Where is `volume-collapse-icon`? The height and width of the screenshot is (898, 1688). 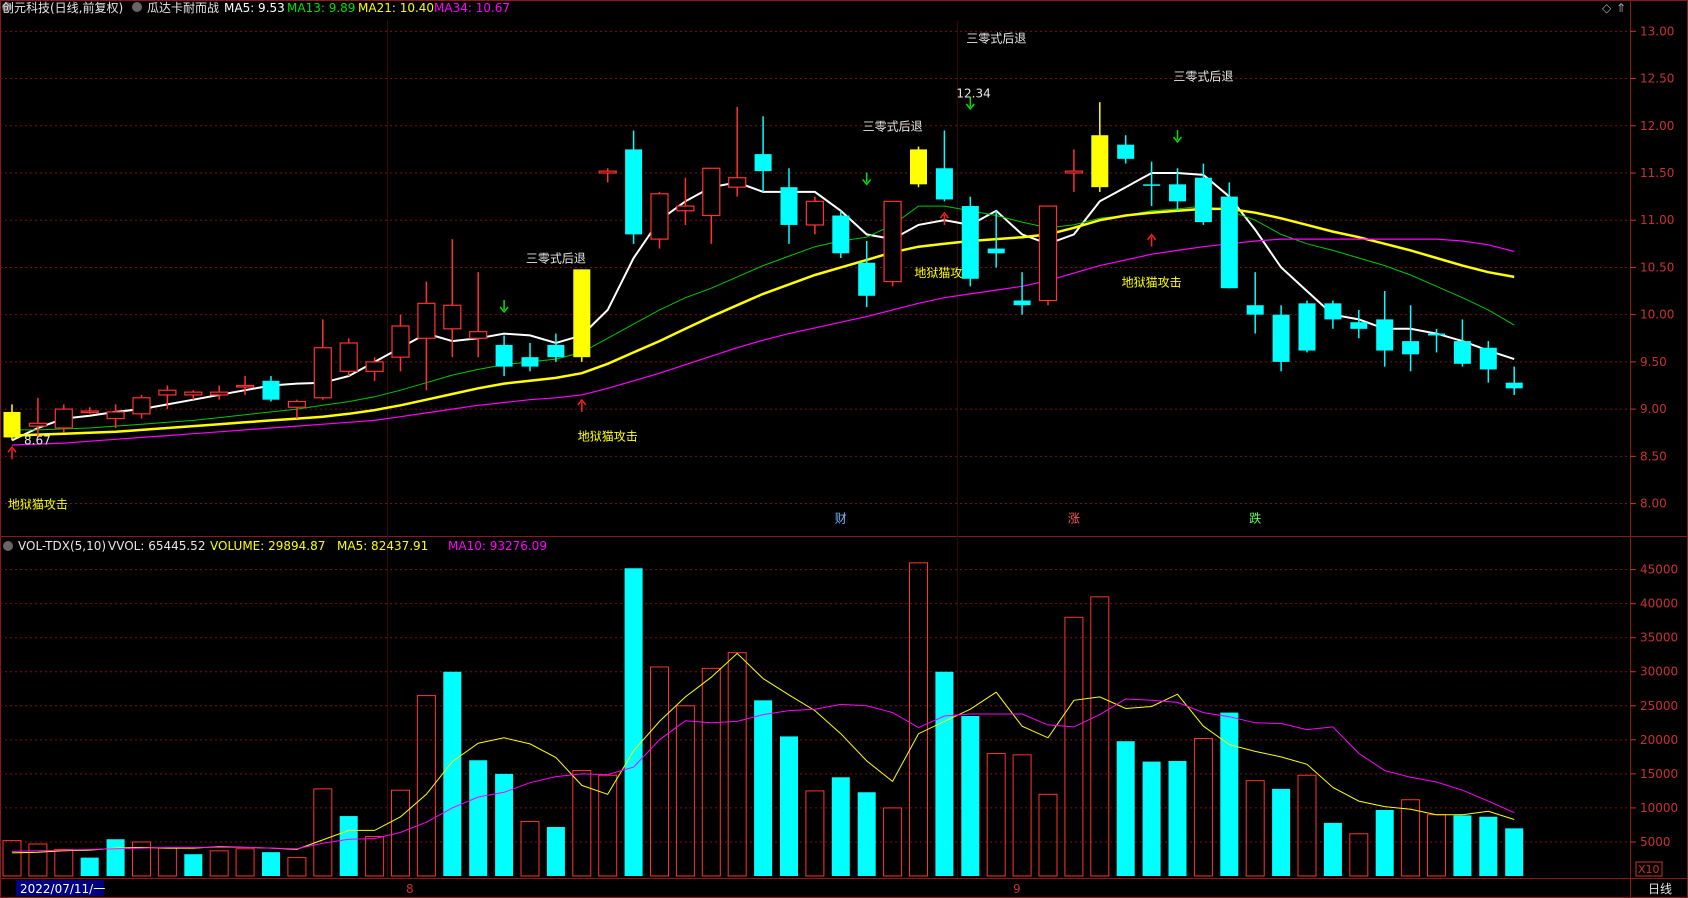 volume-collapse-icon is located at coordinates (8, 546).